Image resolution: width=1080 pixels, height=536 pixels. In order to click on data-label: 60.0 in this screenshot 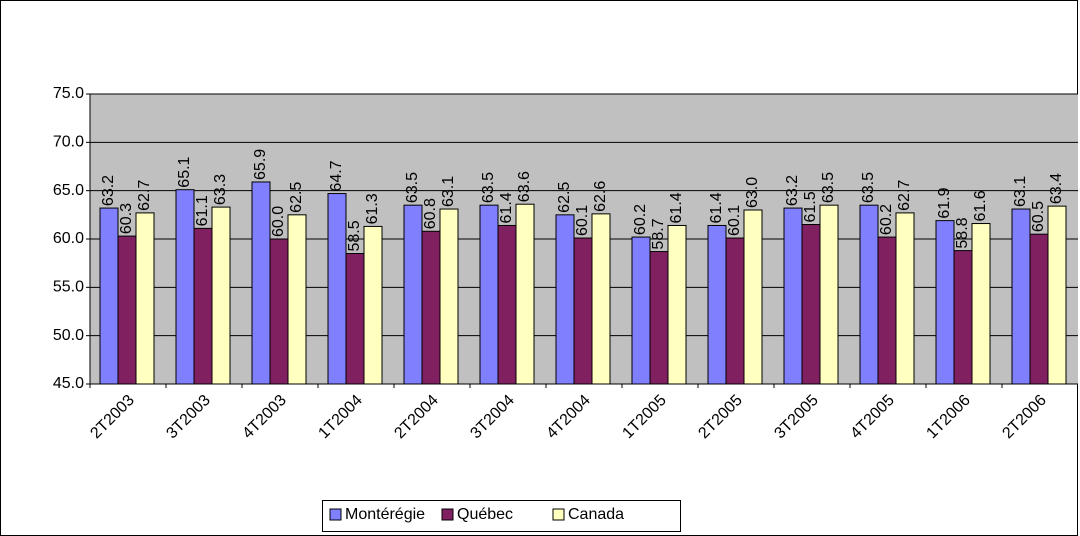, I will do `click(278, 221)`.